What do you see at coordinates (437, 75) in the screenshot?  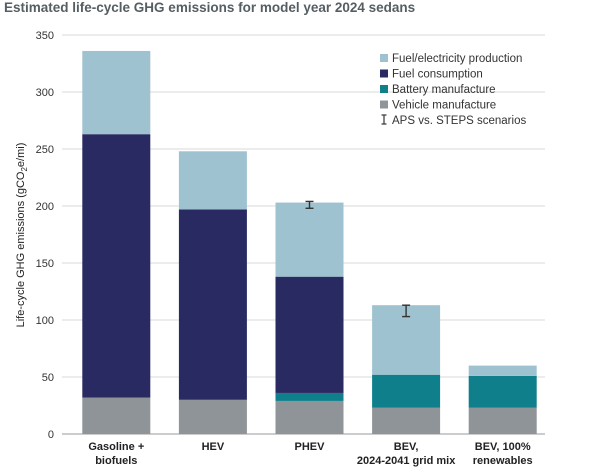 I see `legend-label: Fuel consumption` at bounding box center [437, 75].